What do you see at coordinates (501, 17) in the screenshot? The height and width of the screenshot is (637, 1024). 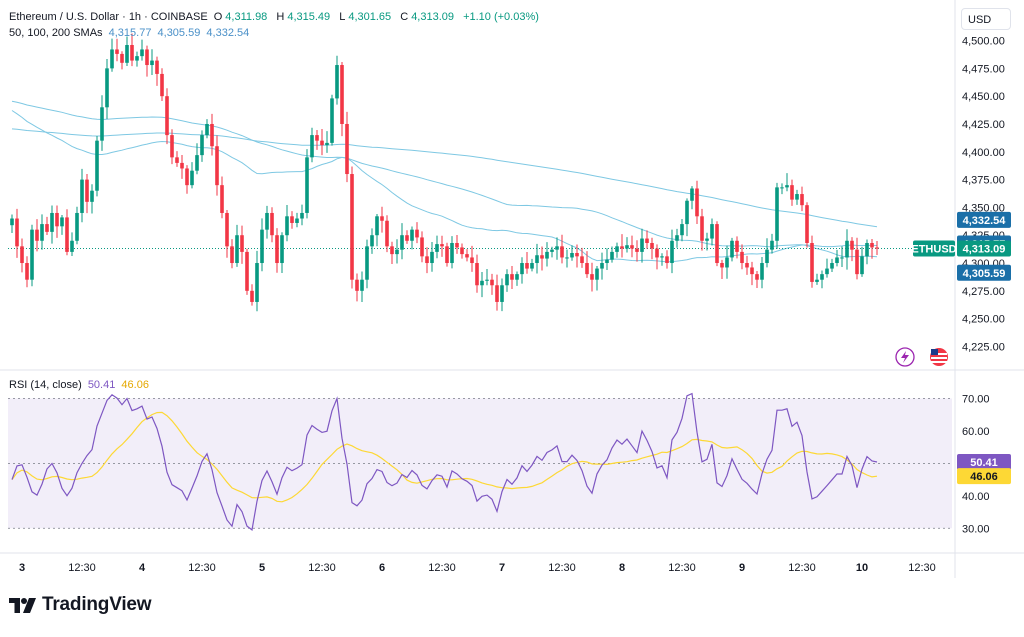 I see `change-value: +1.10 (+0.03%)` at bounding box center [501, 17].